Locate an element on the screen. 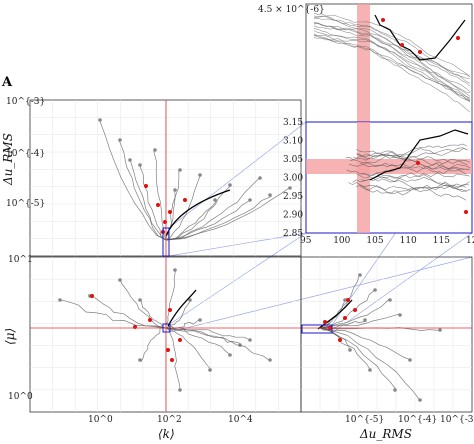 The height and width of the screenshot is (444, 474). panel-top-left-zoom-box is located at coordinates (166, 242).